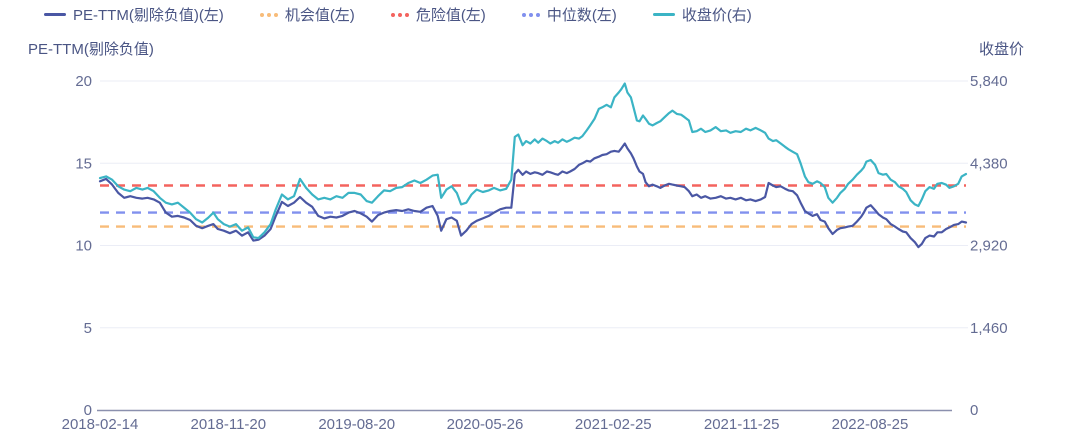 This screenshot has height=442, width=1080. I want to click on right-axis-tick: 1,460, so click(989, 328).